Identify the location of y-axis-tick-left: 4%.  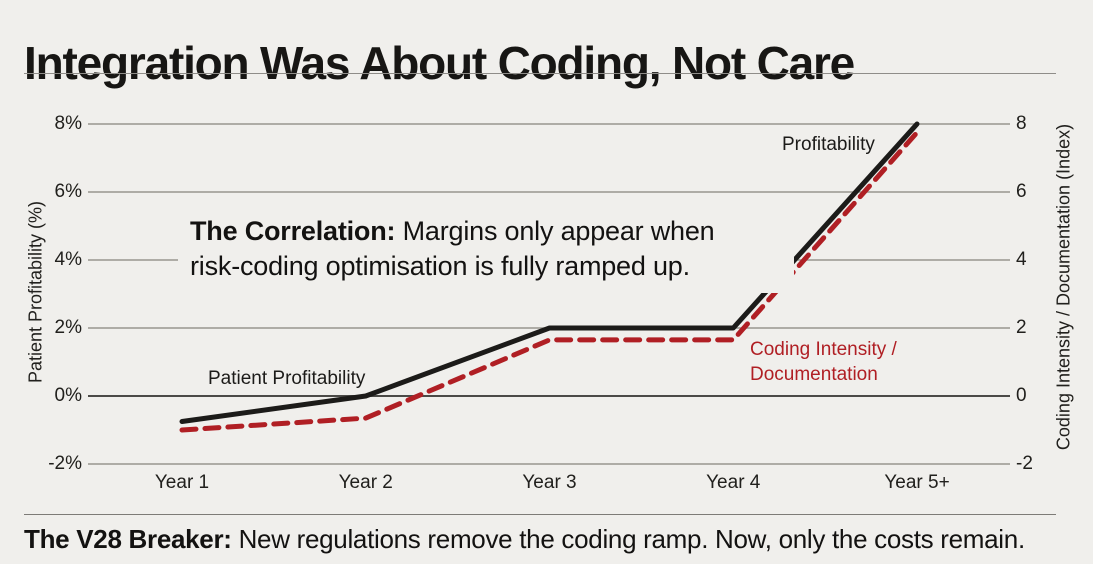
(68, 259).